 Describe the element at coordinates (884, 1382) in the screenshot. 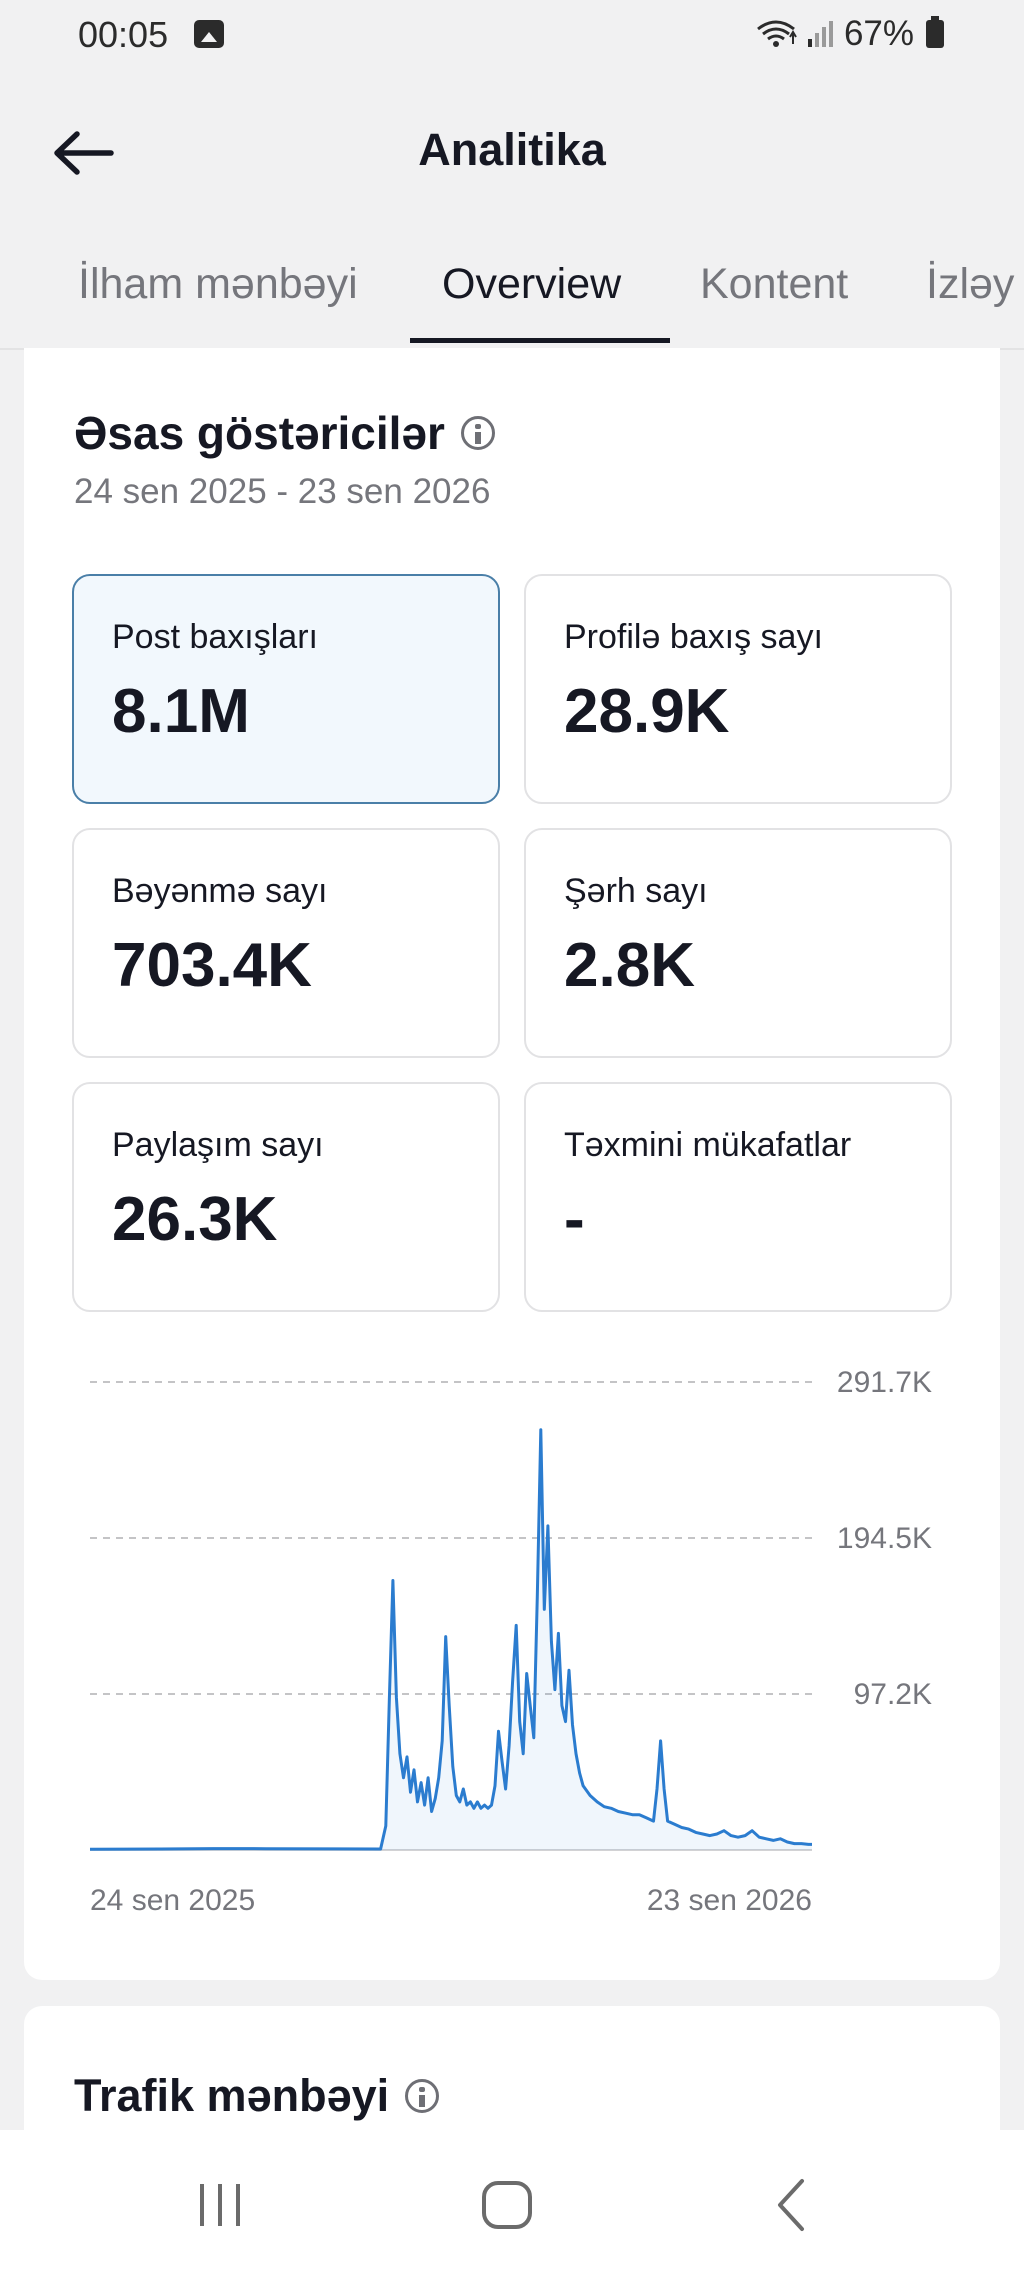

I see `y-tick-label: 291.7K` at that location.